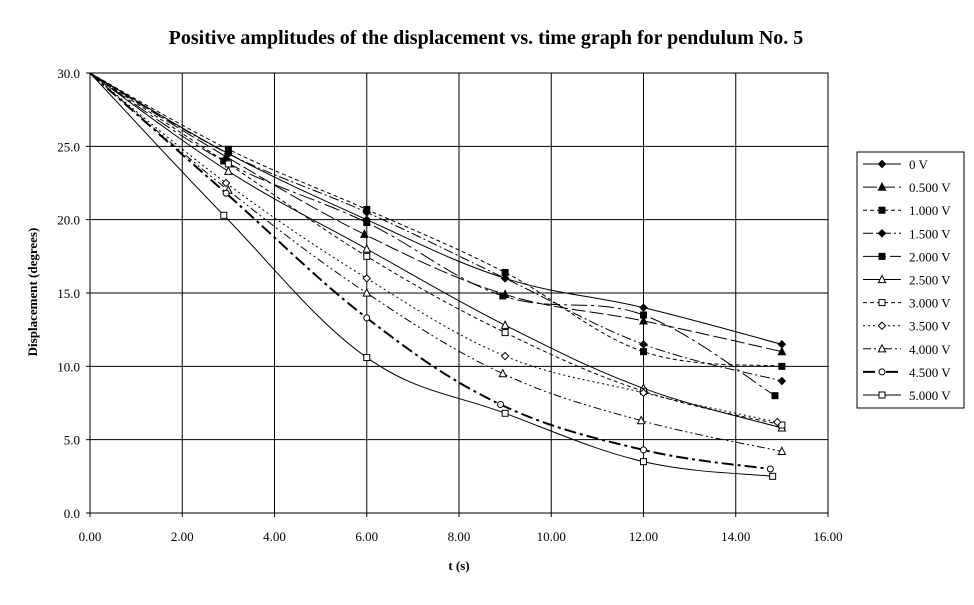 This screenshot has width=974, height=605. What do you see at coordinates (68, 146) in the screenshot?
I see `y-tick-label: 25.0` at bounding box center [68, 146].